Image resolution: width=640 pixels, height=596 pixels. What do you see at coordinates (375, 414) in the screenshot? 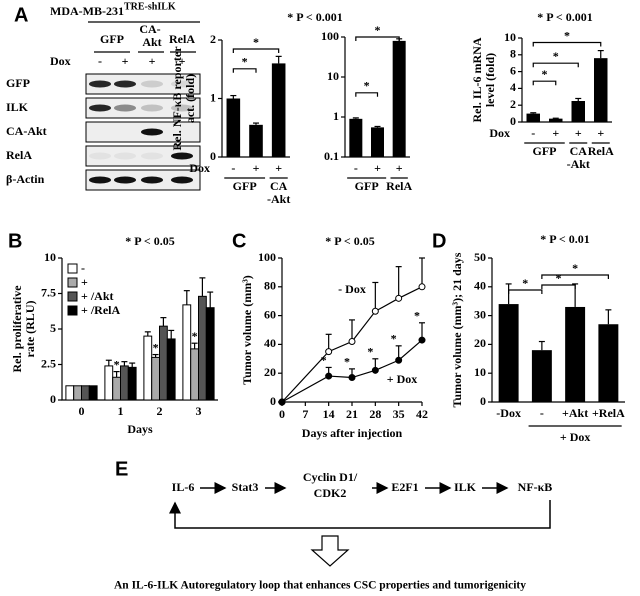
I see `x-tick-label: 28` at bounding box center [375, 414].